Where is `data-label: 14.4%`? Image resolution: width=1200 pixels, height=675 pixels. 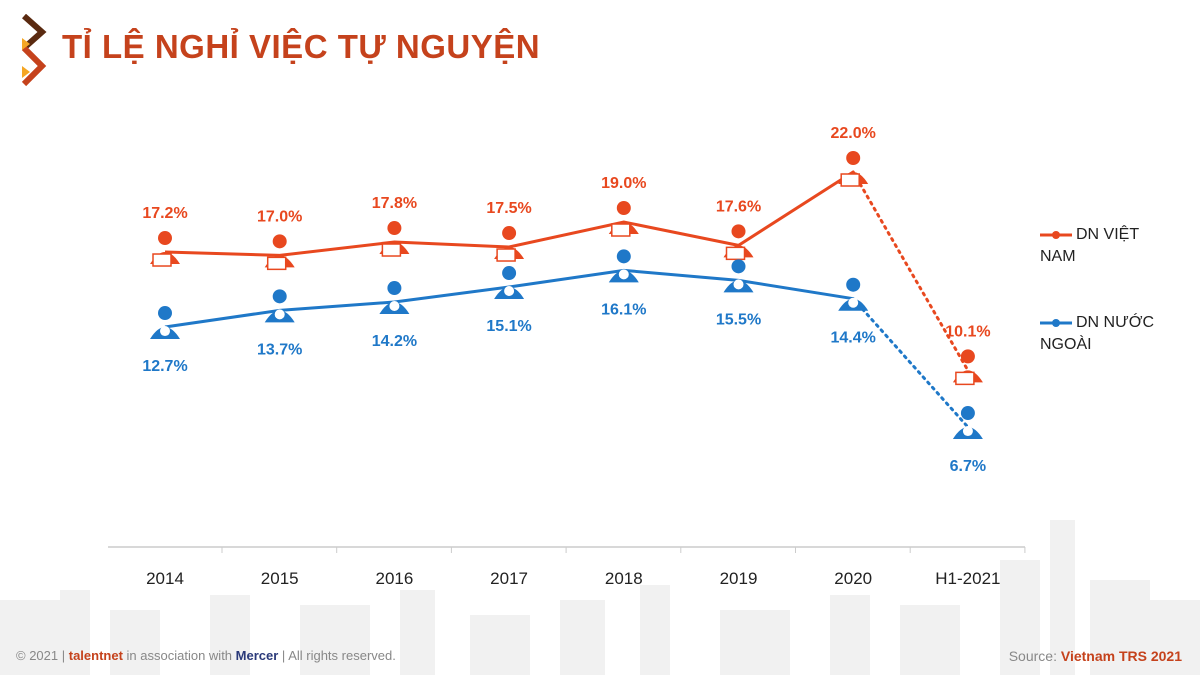 data-label: 14.4% is located at coordinates (853, 338).